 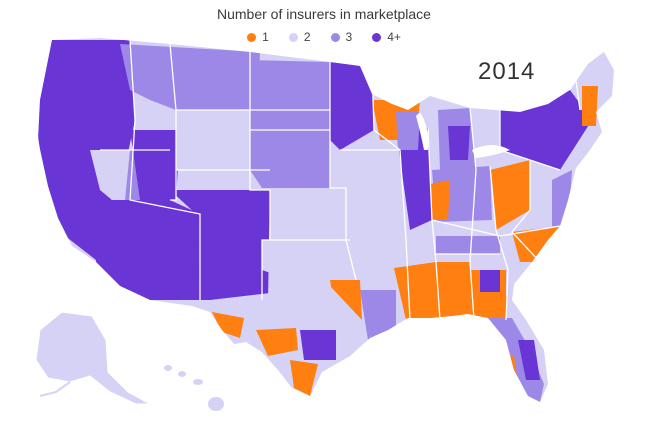 What do you see at coordinates (394, 37) in the screenshot?
I see `legend-label-4plus: 4+` at bounding box center [394, 37].